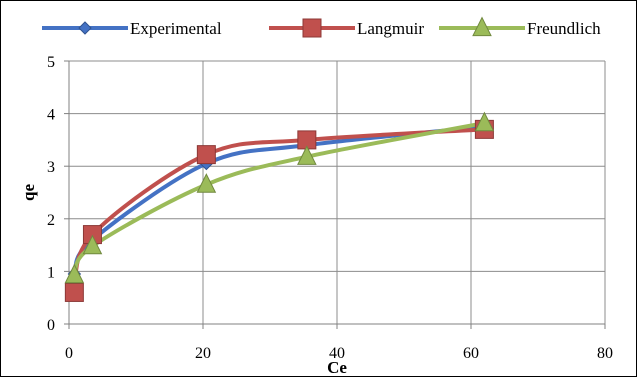 Image resolution: width=638 pixels, height=378 pixels. I want to click on legend-label-freundlich: Freundlich, so click(564, 28).